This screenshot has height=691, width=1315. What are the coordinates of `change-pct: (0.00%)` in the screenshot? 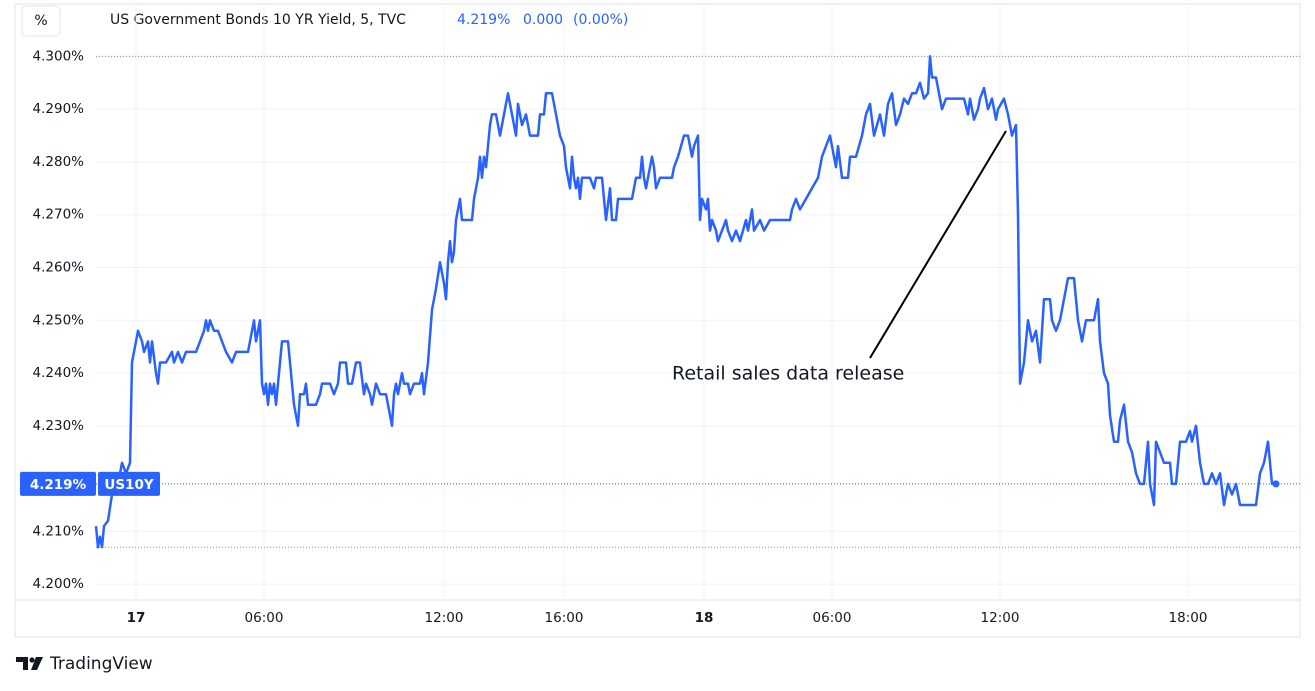 It's located at (600, 20).